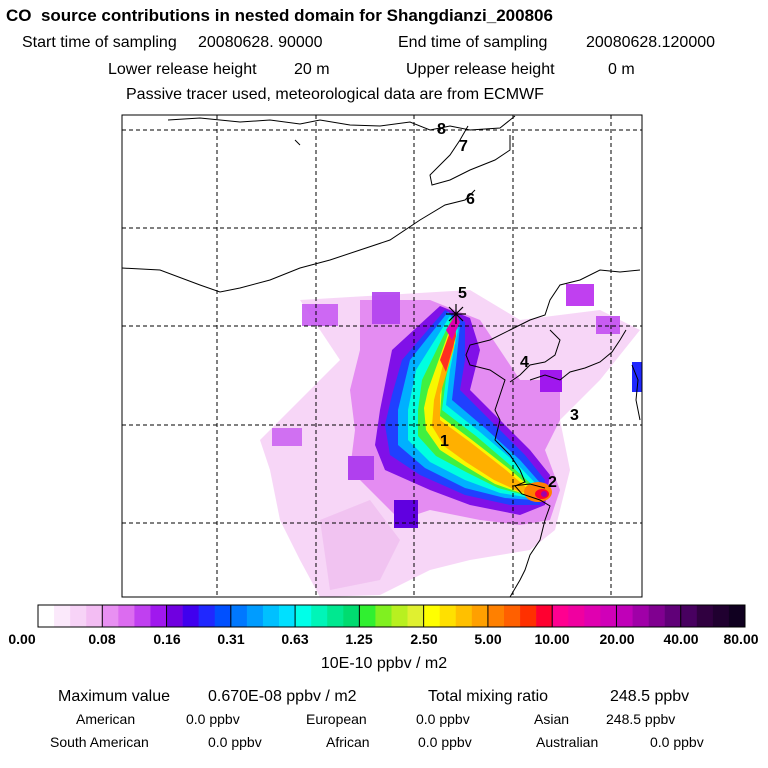 This screenshot has width=768, height=768. Describe the element at coordinates (473, 42) in the screenshot. I see `end-time-label: End time of sampling` at that location.